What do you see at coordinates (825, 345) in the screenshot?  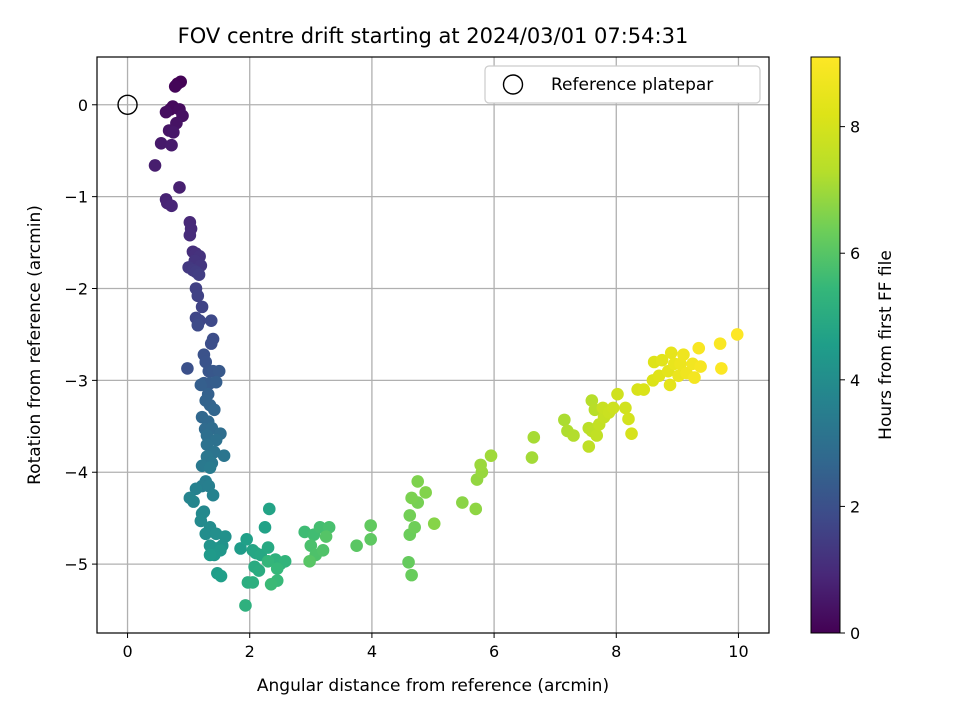 I see `colorbar` at bounding box center [825, 345].